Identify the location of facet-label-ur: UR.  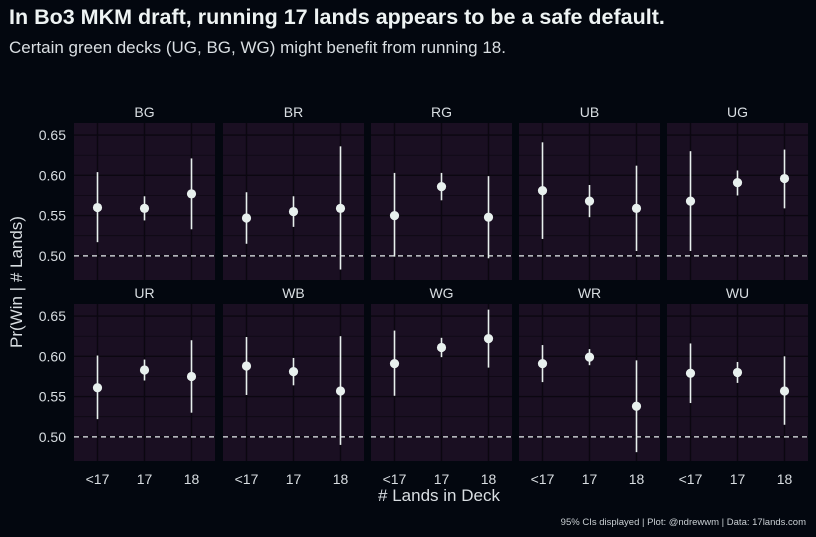
(144, 293).